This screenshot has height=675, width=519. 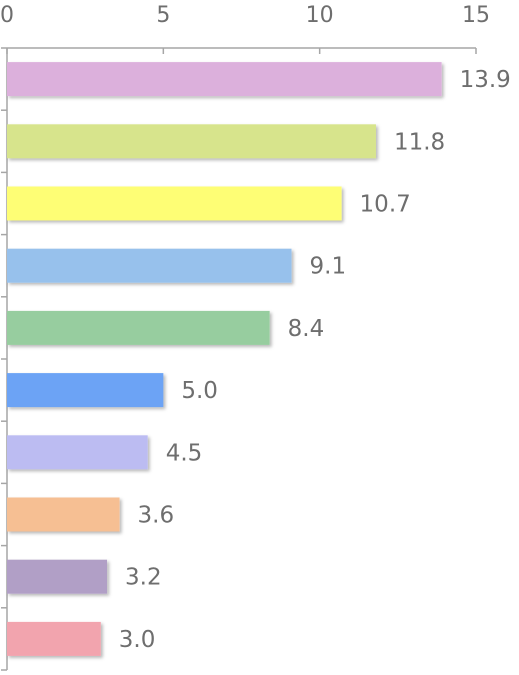 I want to click on data-label: 13.9, so click(x=485, y=80).